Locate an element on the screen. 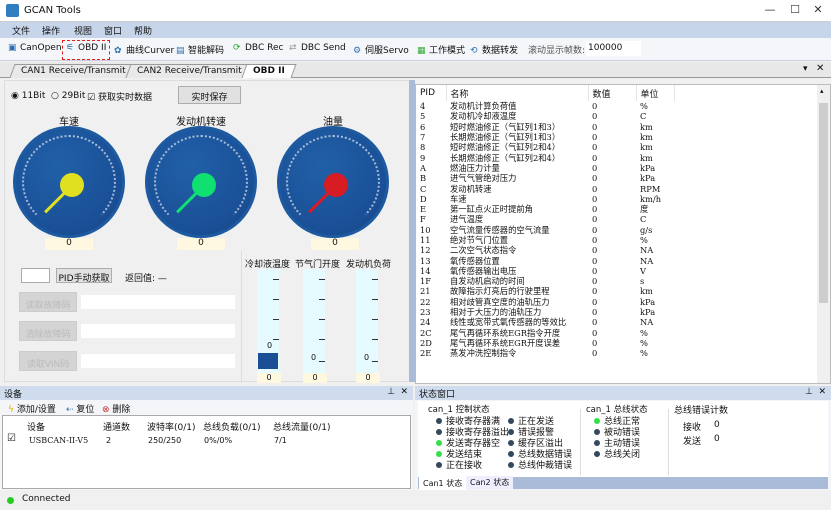  toolbar-canopen: ▣ CanOpen is located at coordinates (35, 48).